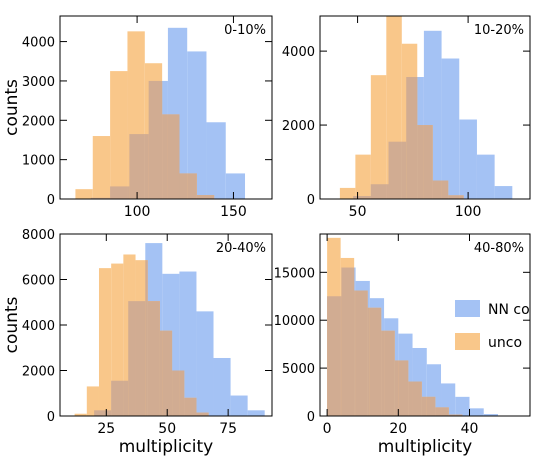 The width and height of the screenshot is (546, 457). I want to click on x-tick-label: 150, so click(233, 212).